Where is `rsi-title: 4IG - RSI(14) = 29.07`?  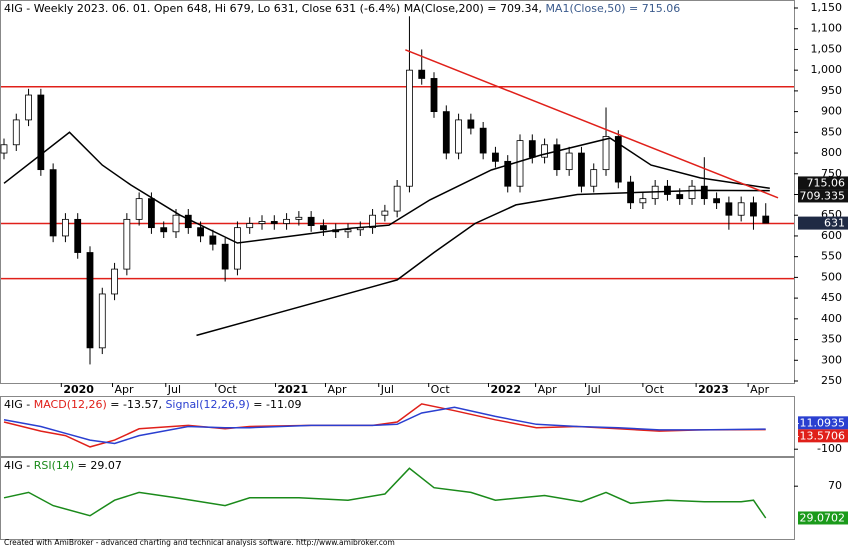 rsi-title: 4IG - RSI(14) = 29.07 is located at coordinates (63, 465).